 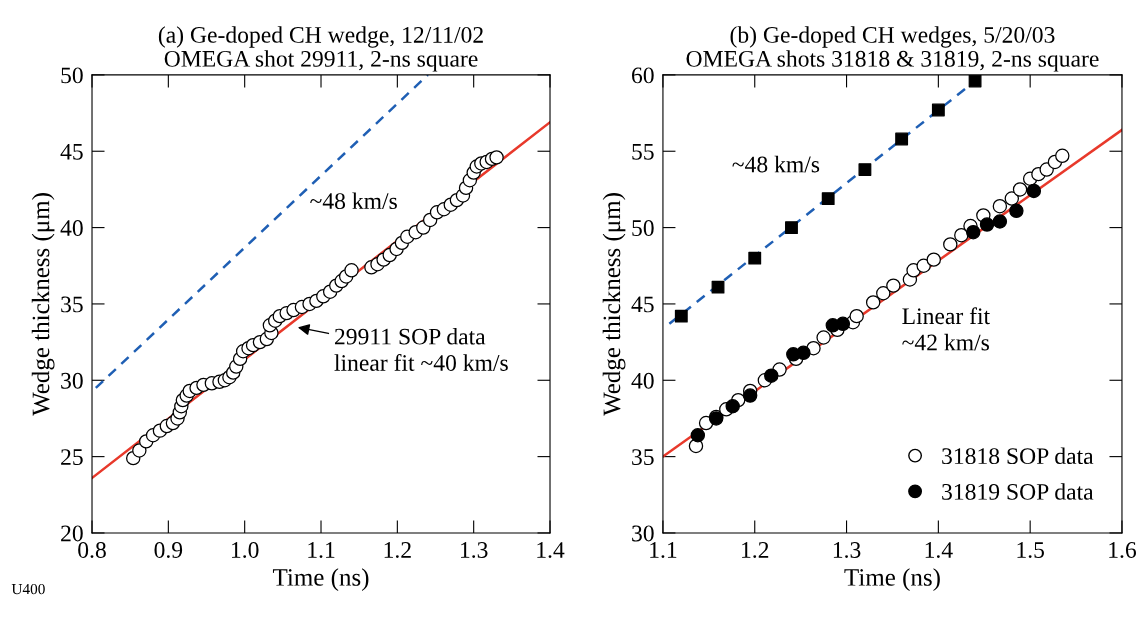 What do you see at coordinates (946, 329) in the screenshot?
I see `annotation: Linear fit ~42 km/s` at bounding box center [946, 329].